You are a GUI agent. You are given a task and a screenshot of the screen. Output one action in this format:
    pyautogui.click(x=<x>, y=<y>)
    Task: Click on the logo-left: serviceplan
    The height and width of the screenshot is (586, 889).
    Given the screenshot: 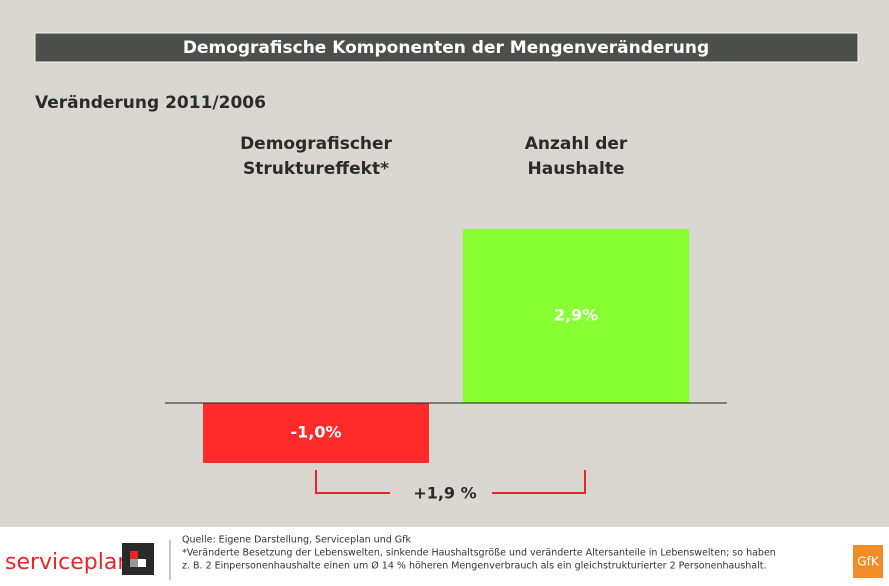 What is the action you would take?
    pyautogui.click(x=68, y=562)
    